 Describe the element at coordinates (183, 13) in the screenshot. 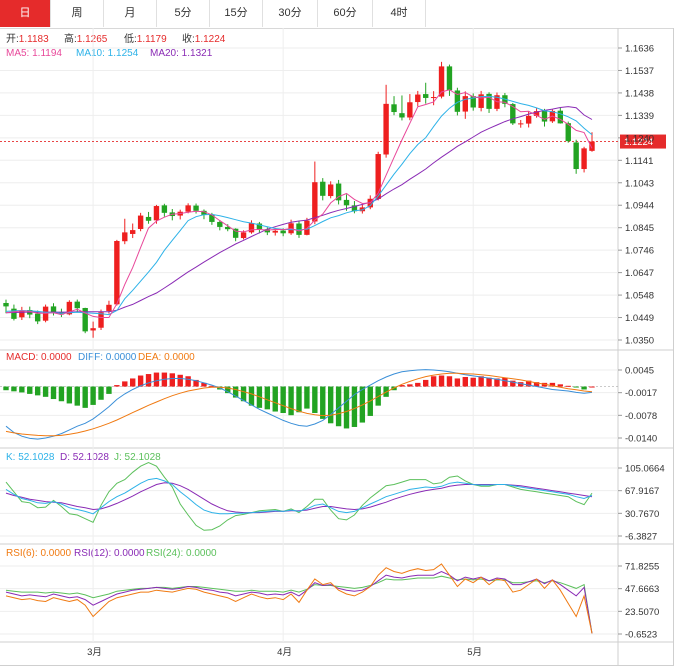

I see `tab-3: 5分` at that location.